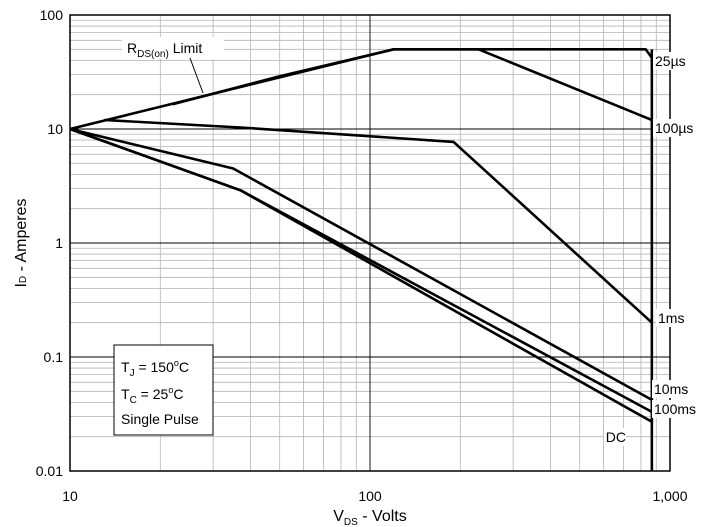  What do you see at coordinates (133, 400) in the screenshot?
I see `tc-sub: C` at bounding box center [133, 400].